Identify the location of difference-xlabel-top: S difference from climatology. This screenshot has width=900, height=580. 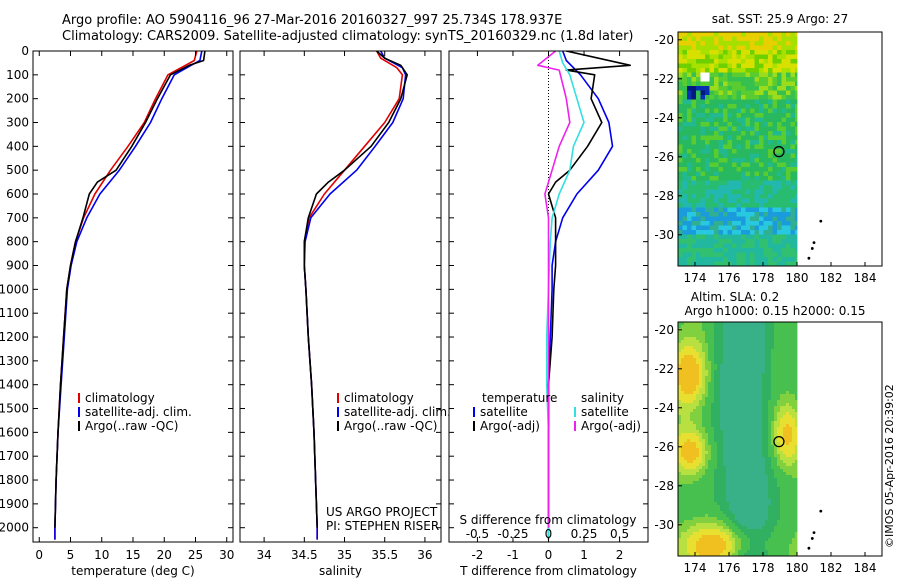
(548, 520).